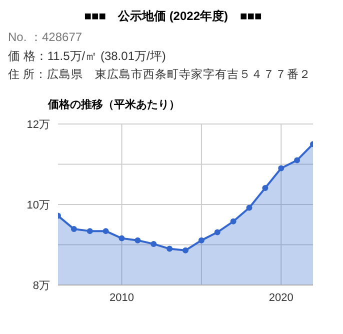 This screenshot has width=343, height=334. I want to click on y-tick-label: 8万, so click(41, 286).